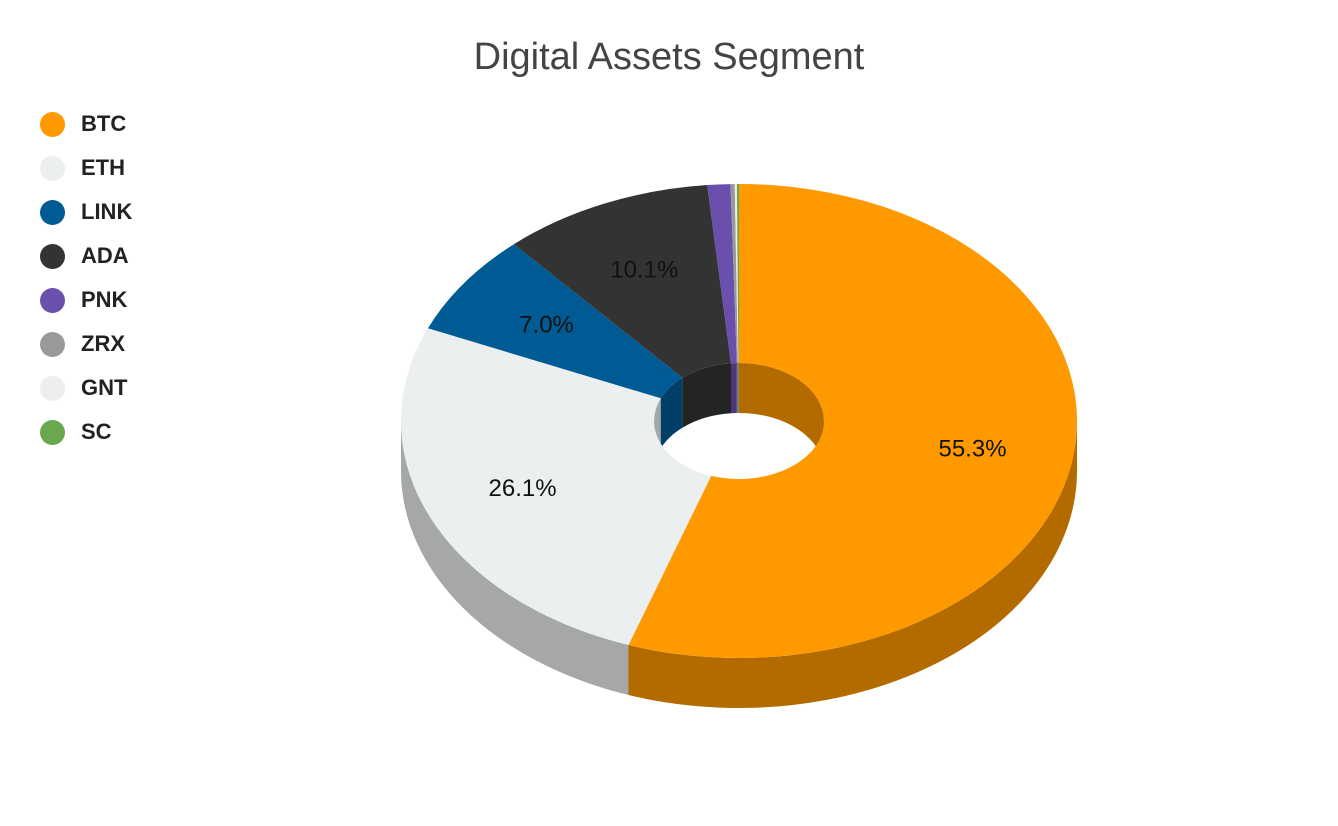 This screenshot has height=826, width=1338. Describe the element at coordinates (644, 269) in the screenshot. I see `slice-label-ada: 10.1%` at that location.